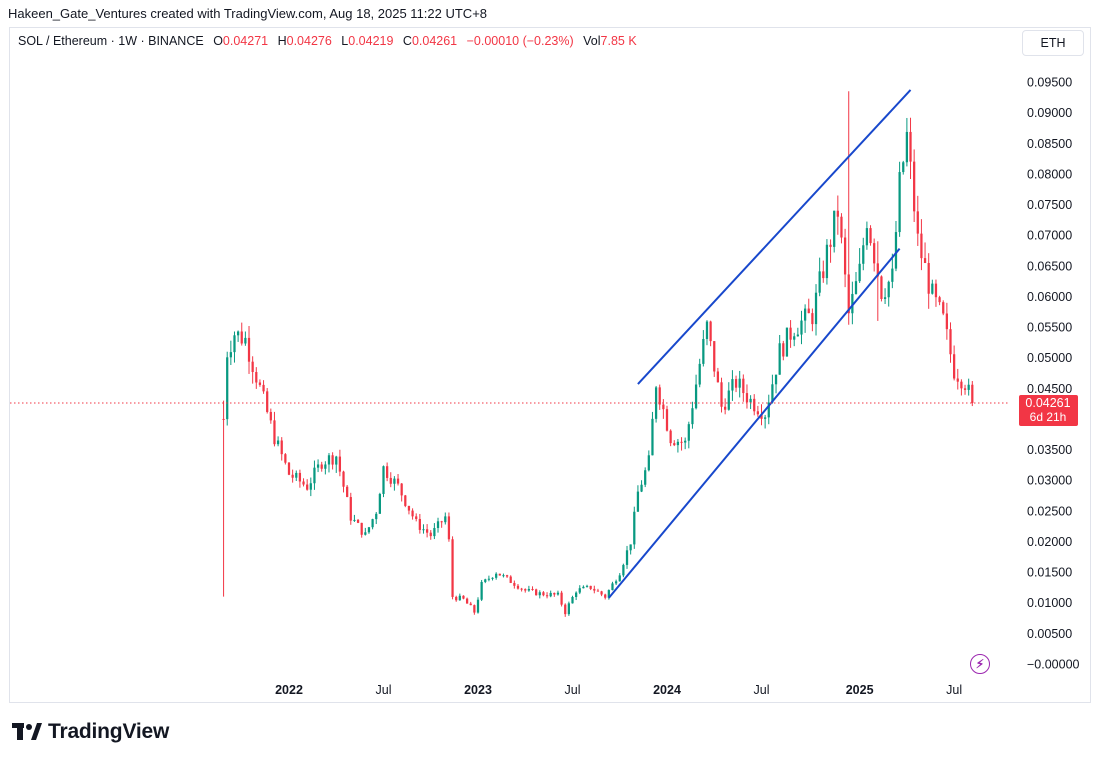  Describe the element at coordinates (1049, 113) in the screenshot. I see `y-tick-label: 0.09000` at that location.